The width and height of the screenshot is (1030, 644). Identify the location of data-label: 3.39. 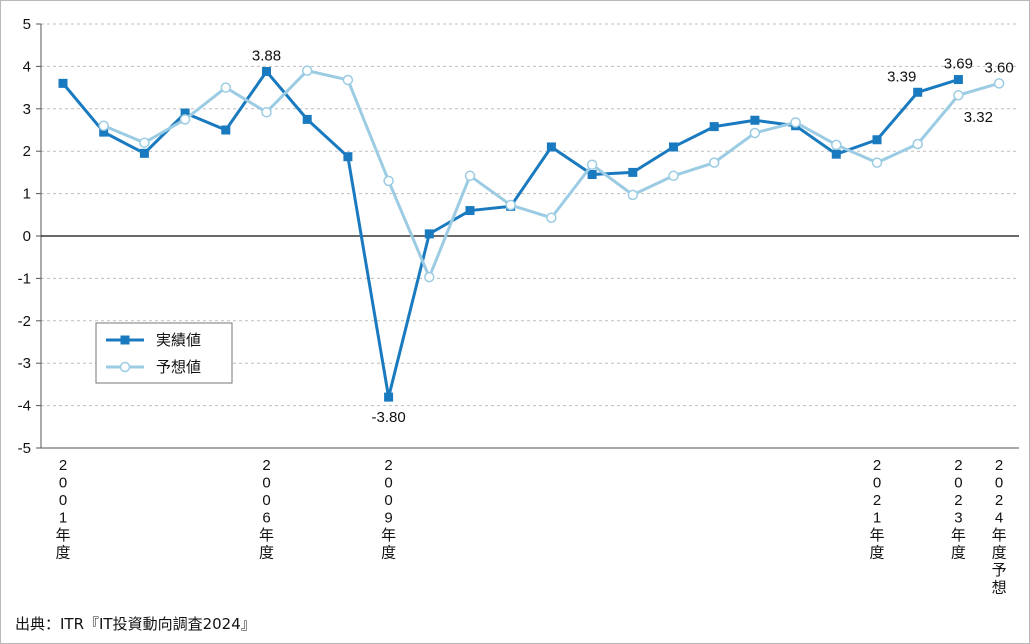
(901, 76).